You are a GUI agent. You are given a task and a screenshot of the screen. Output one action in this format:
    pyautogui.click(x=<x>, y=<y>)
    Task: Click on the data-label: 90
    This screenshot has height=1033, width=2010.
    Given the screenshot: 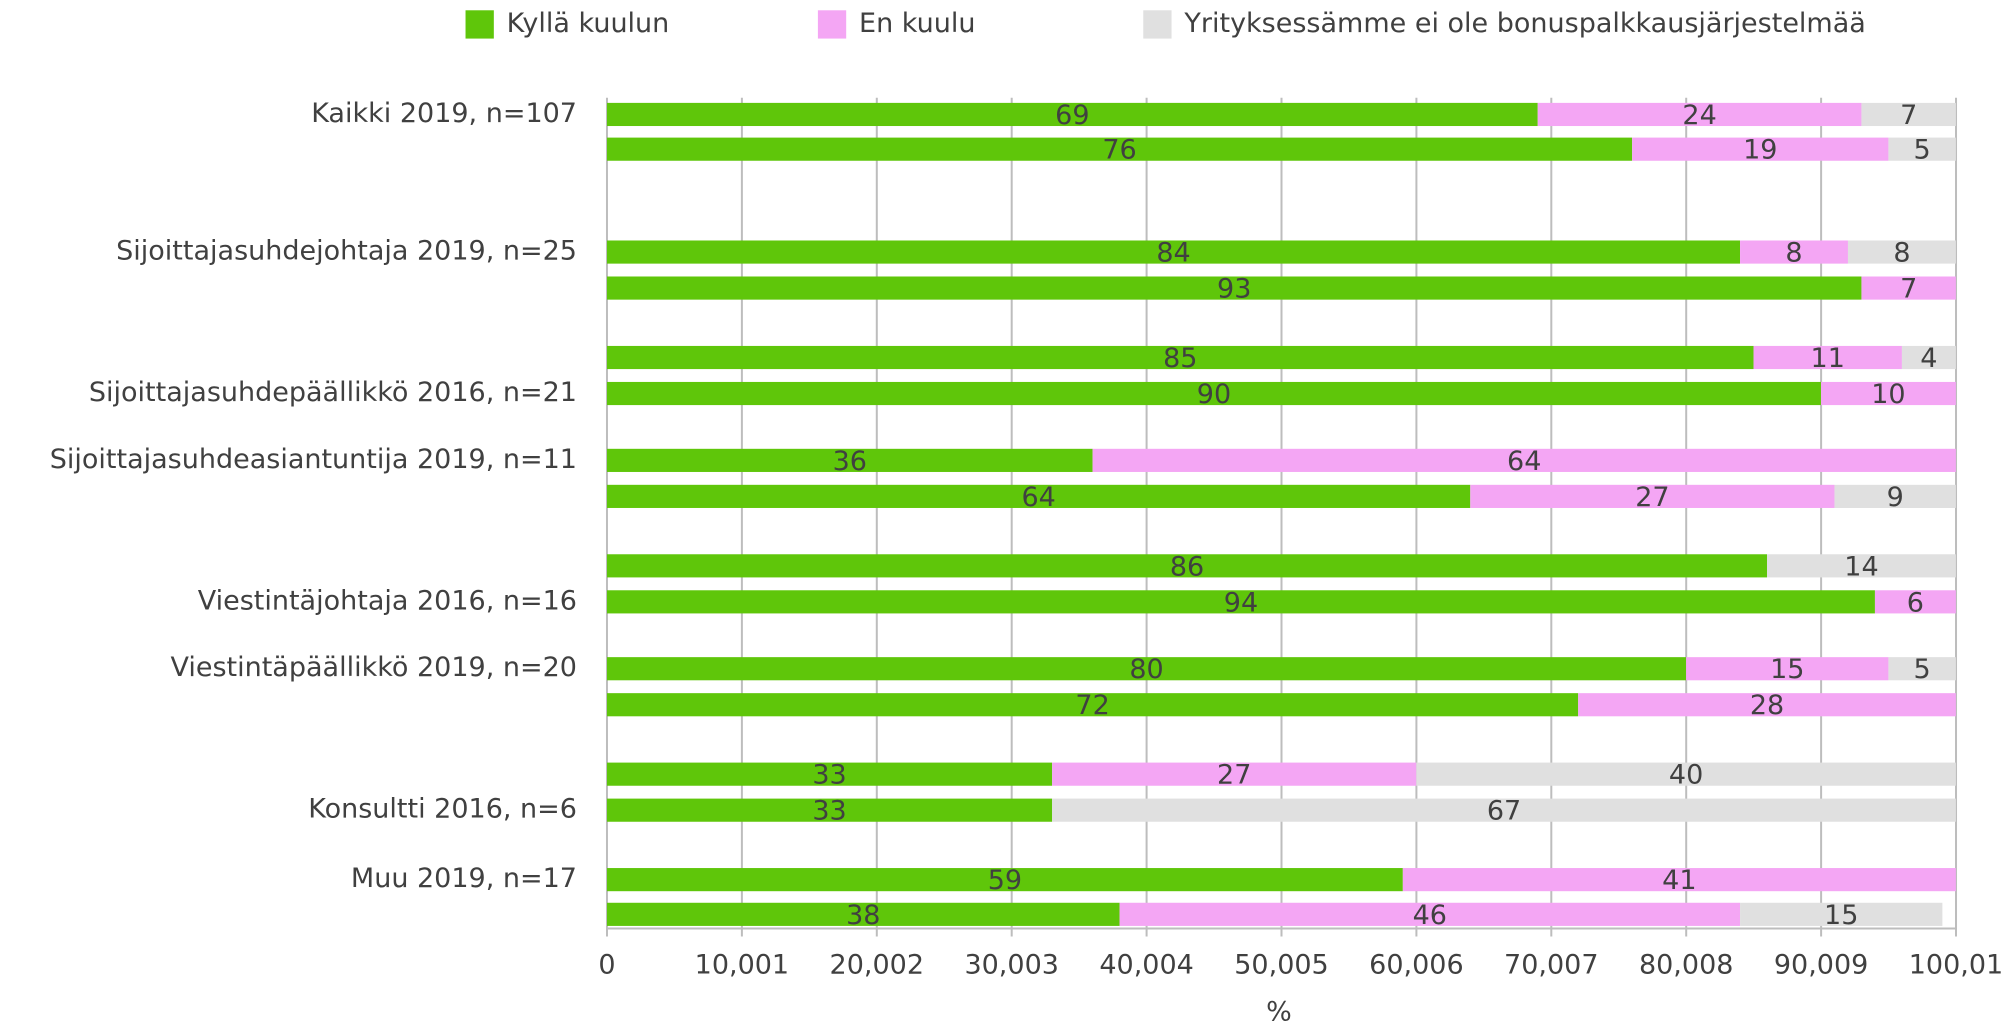 What is the action you would take?
    pyautogui.click(x=1214, y=394)
    